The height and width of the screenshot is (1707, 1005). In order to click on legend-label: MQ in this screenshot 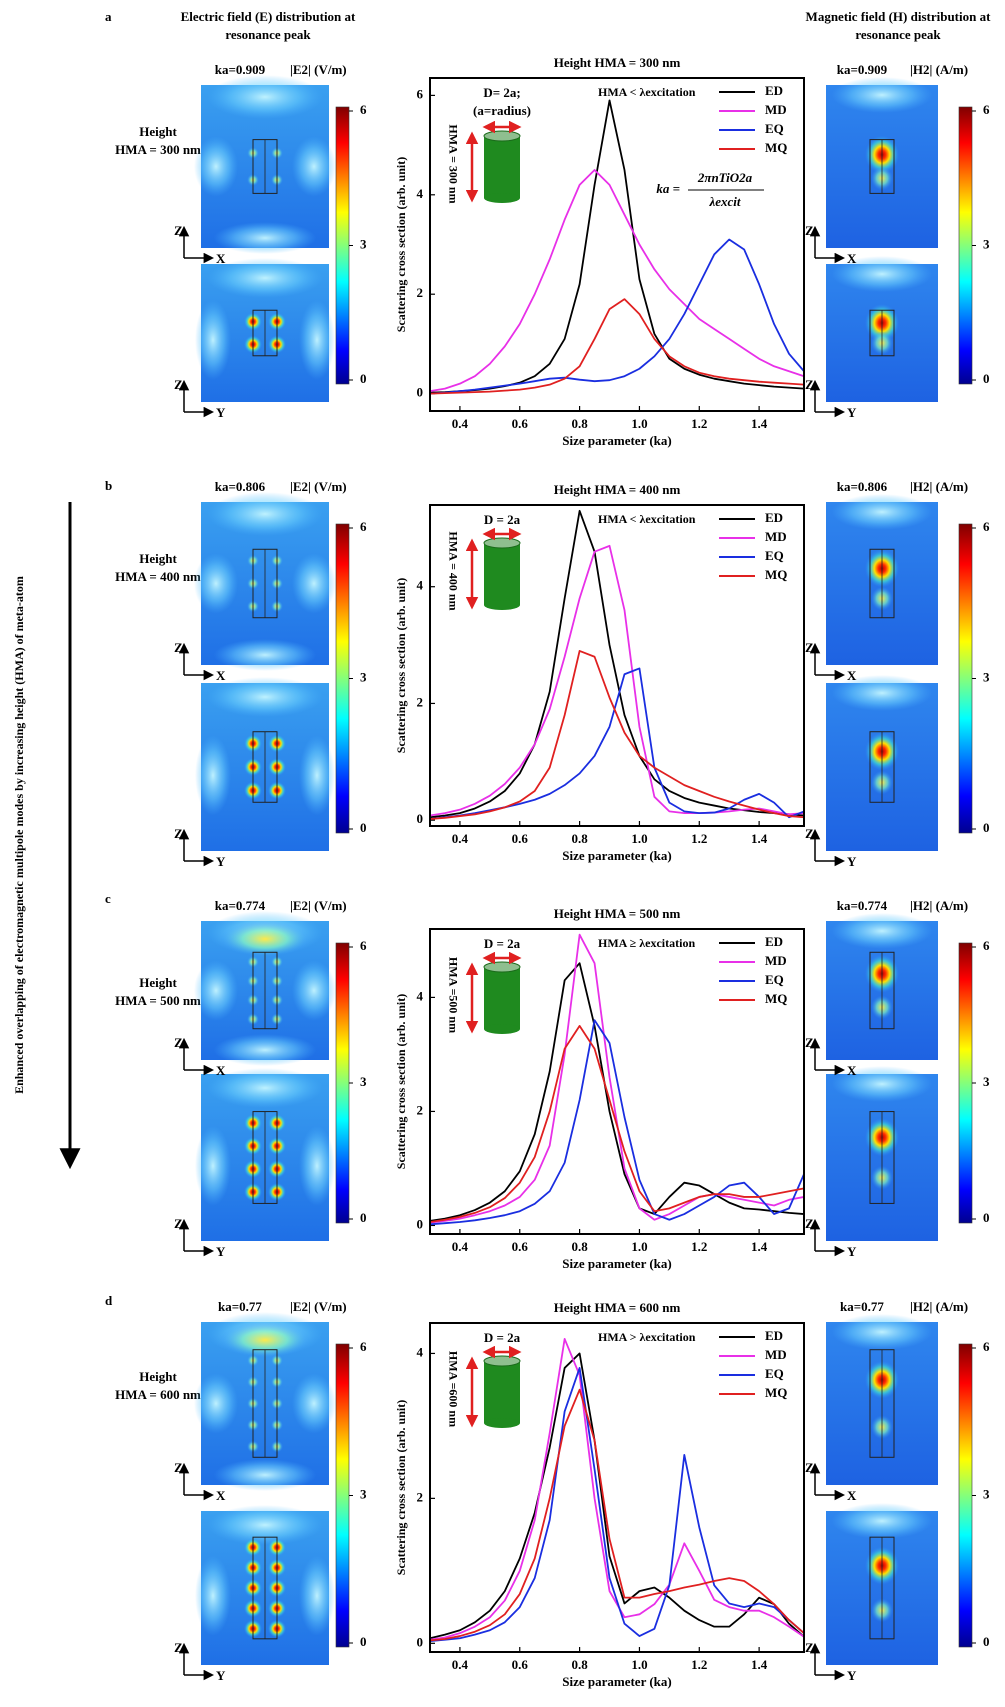, I will do `click(776, 574)`.